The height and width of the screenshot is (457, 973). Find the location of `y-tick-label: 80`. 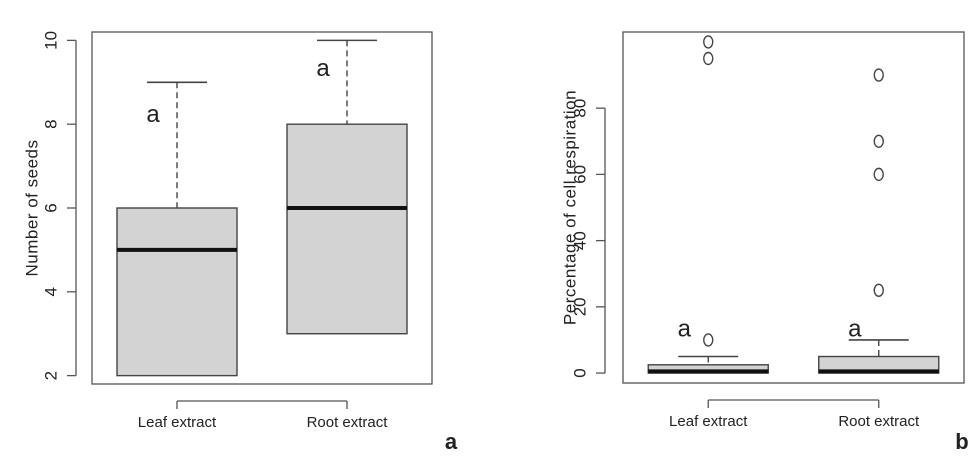

y-tick-label: 80 is located at coordinates (579, 108).